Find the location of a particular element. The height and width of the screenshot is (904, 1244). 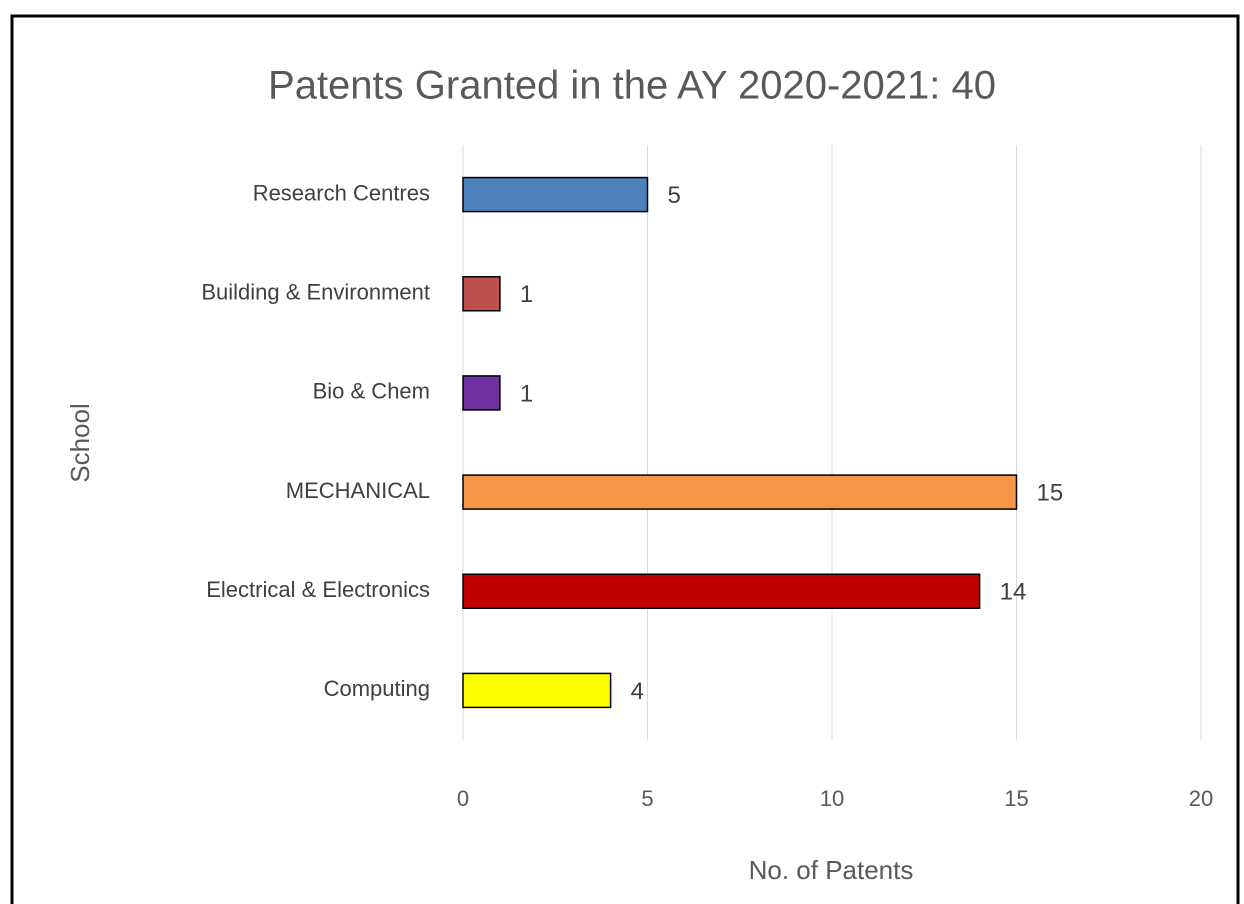

y-tick-label: MECHANICAL is located at coordinates (358, 490).